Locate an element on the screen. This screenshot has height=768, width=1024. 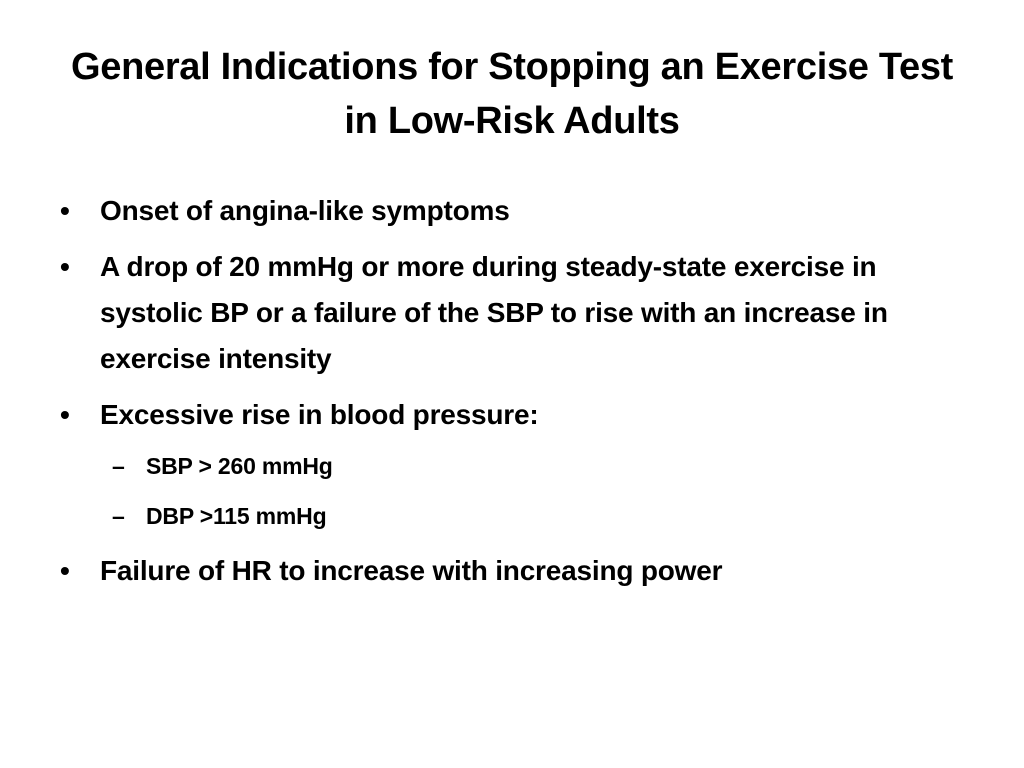
sub-bullet-text: DBP >115 mmHg is located at coordinates (236, 516).